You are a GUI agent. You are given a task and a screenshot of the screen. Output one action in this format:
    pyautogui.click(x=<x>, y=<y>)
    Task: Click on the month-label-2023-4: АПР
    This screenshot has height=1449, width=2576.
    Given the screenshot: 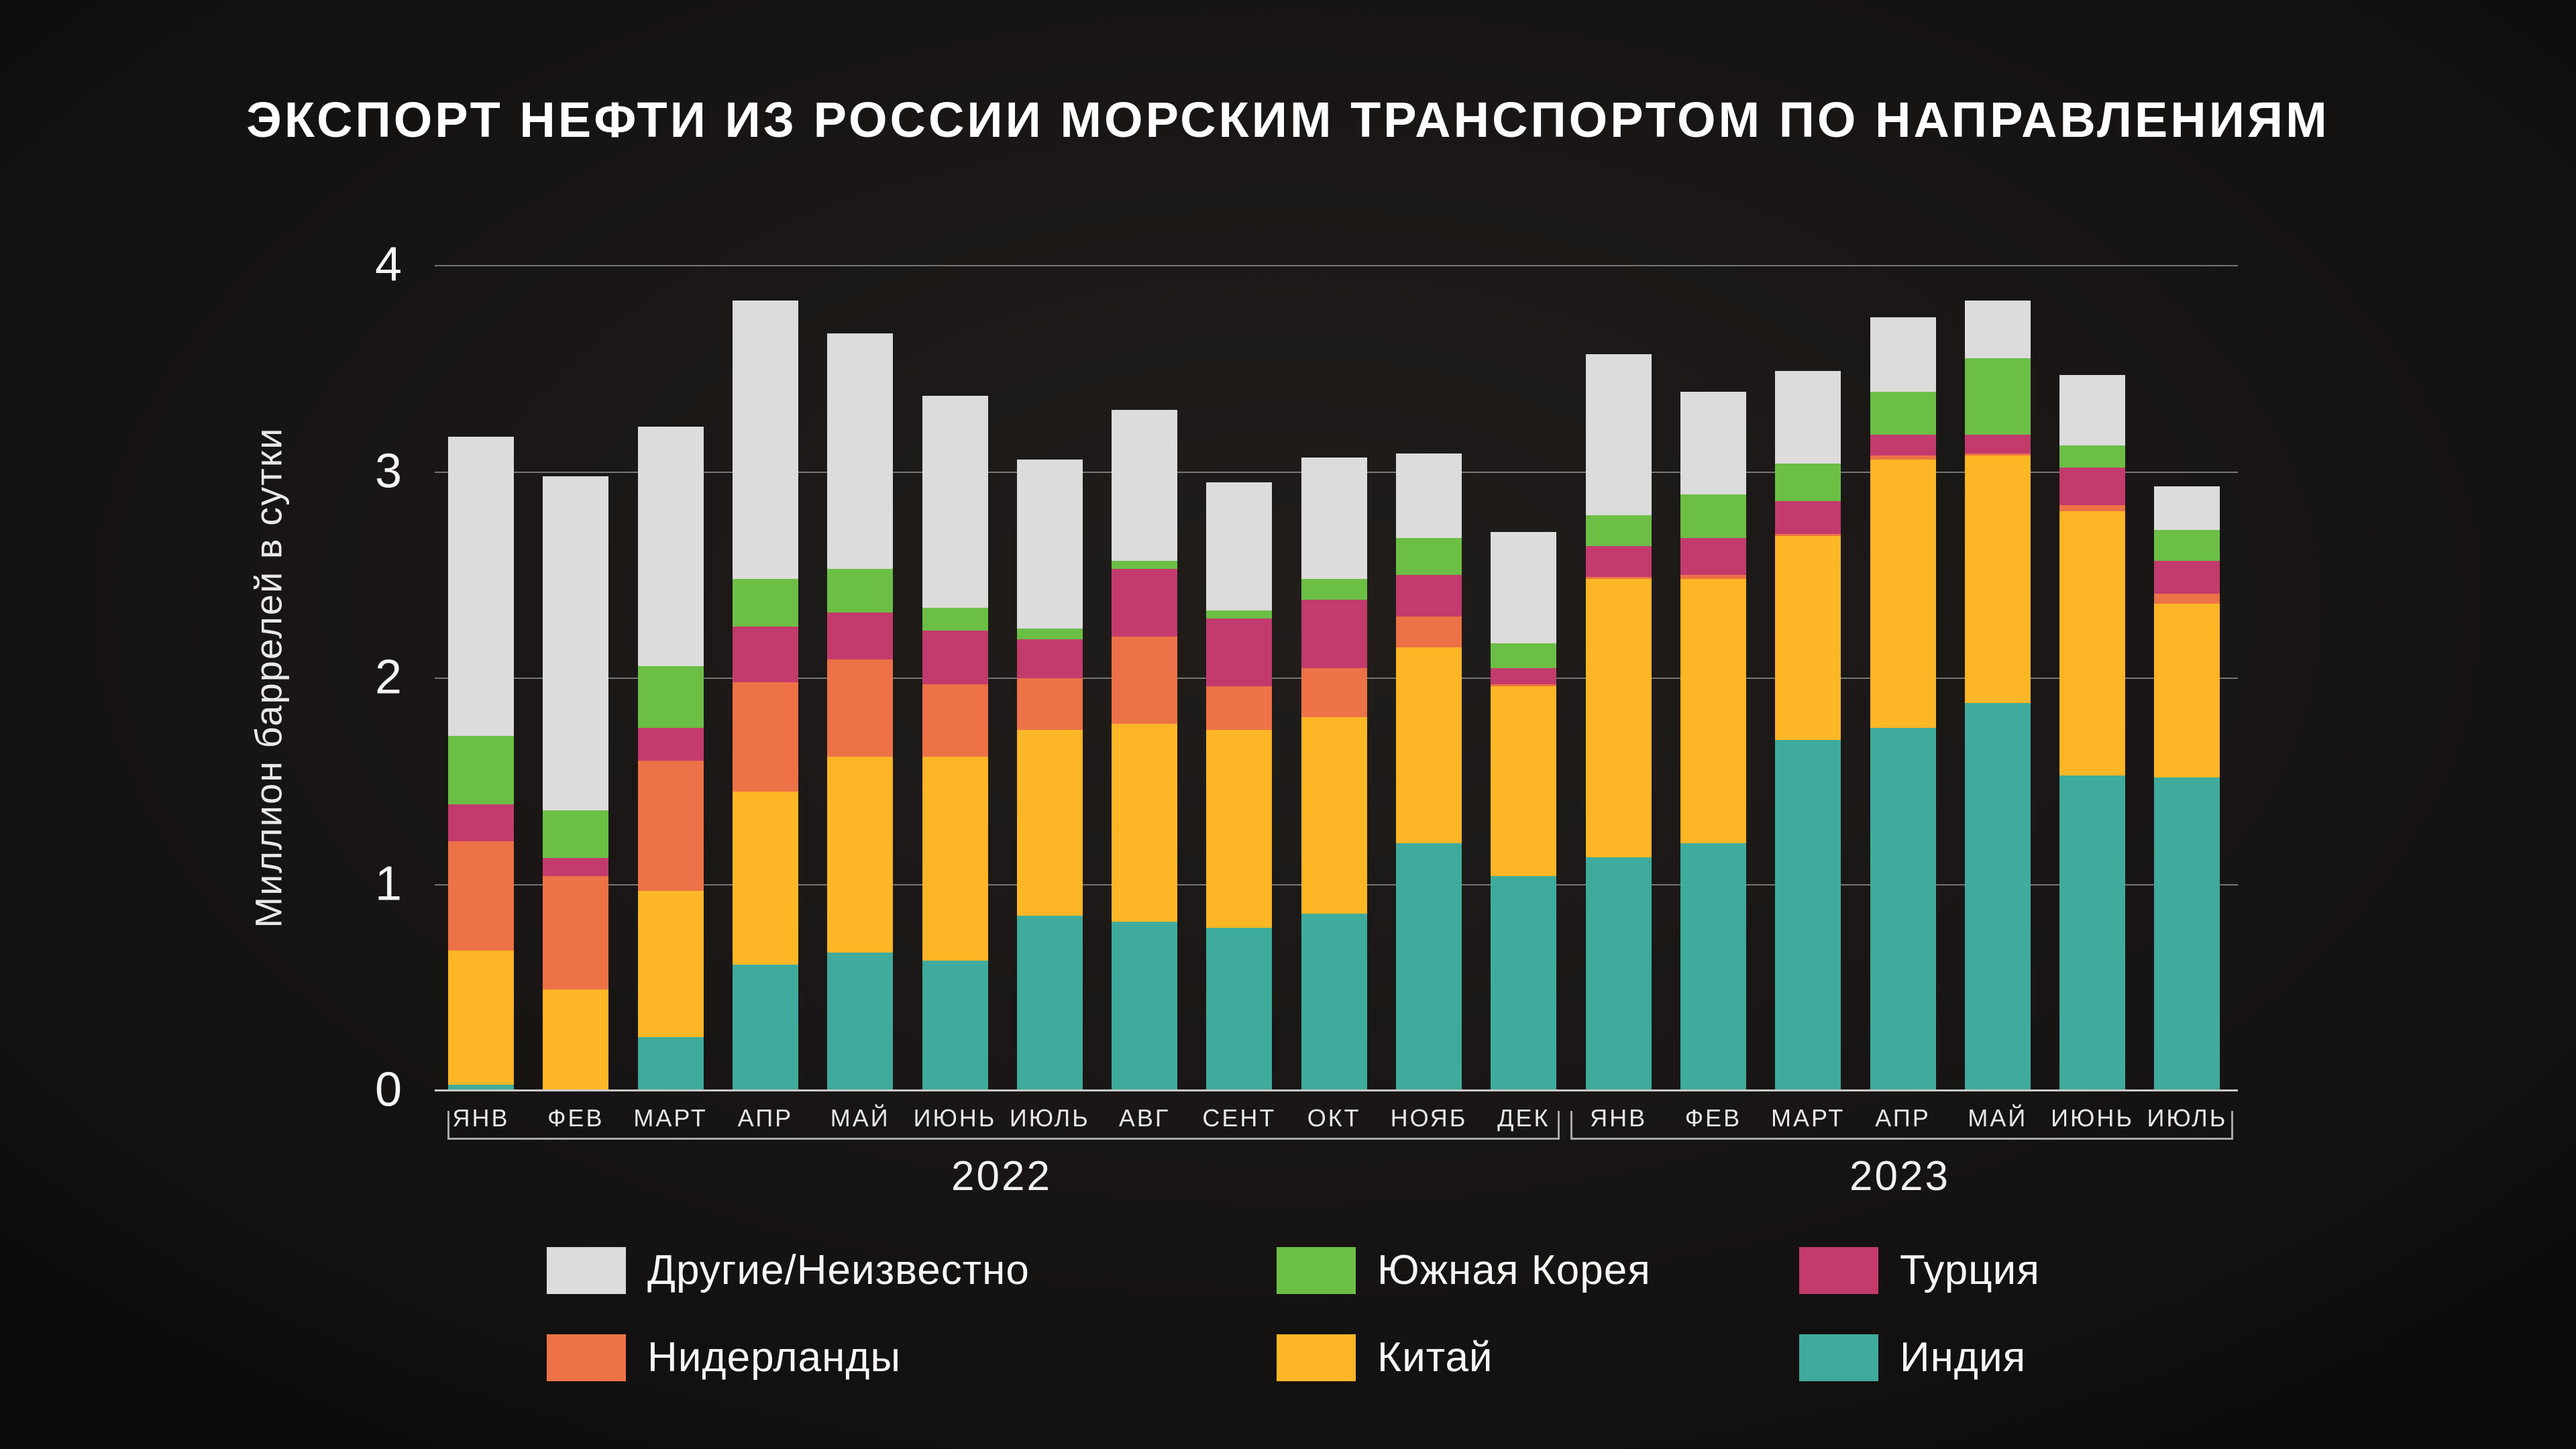 What is the action you would take?
    pyautogui.click(x=1903, y=1118)
    